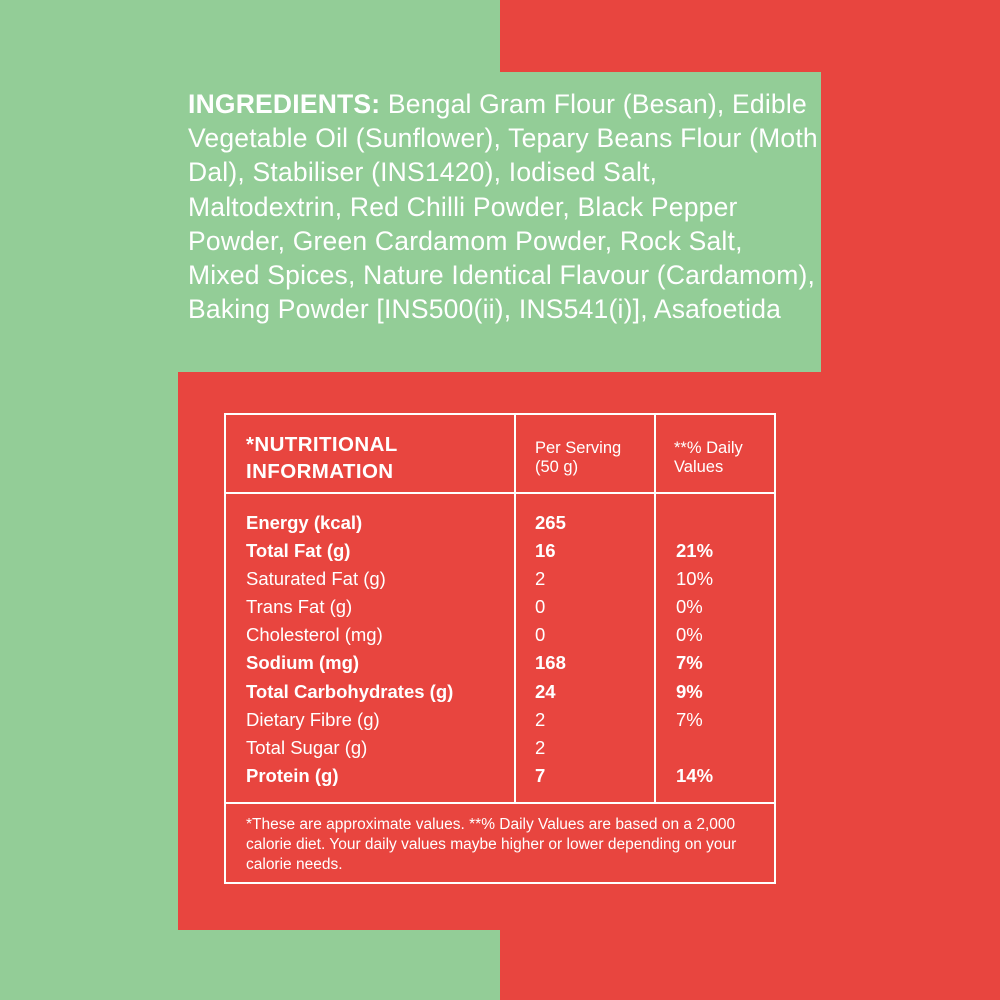  Describe the element at coordinates (316, 579) in the screenshot. I see `nutrient-name: Saturated Fat (g)` at that location.